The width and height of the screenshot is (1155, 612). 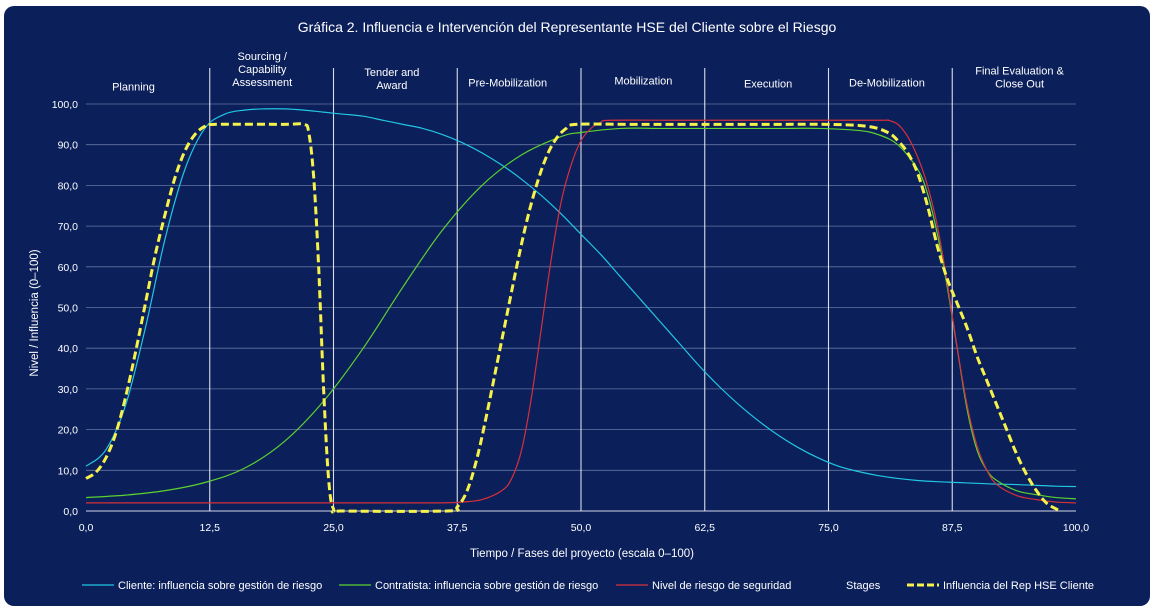 What do you see at coordinates (68, 186) in the screenshot?
I see `y-tick-label: 80,0` at bounding box center [68, 186].